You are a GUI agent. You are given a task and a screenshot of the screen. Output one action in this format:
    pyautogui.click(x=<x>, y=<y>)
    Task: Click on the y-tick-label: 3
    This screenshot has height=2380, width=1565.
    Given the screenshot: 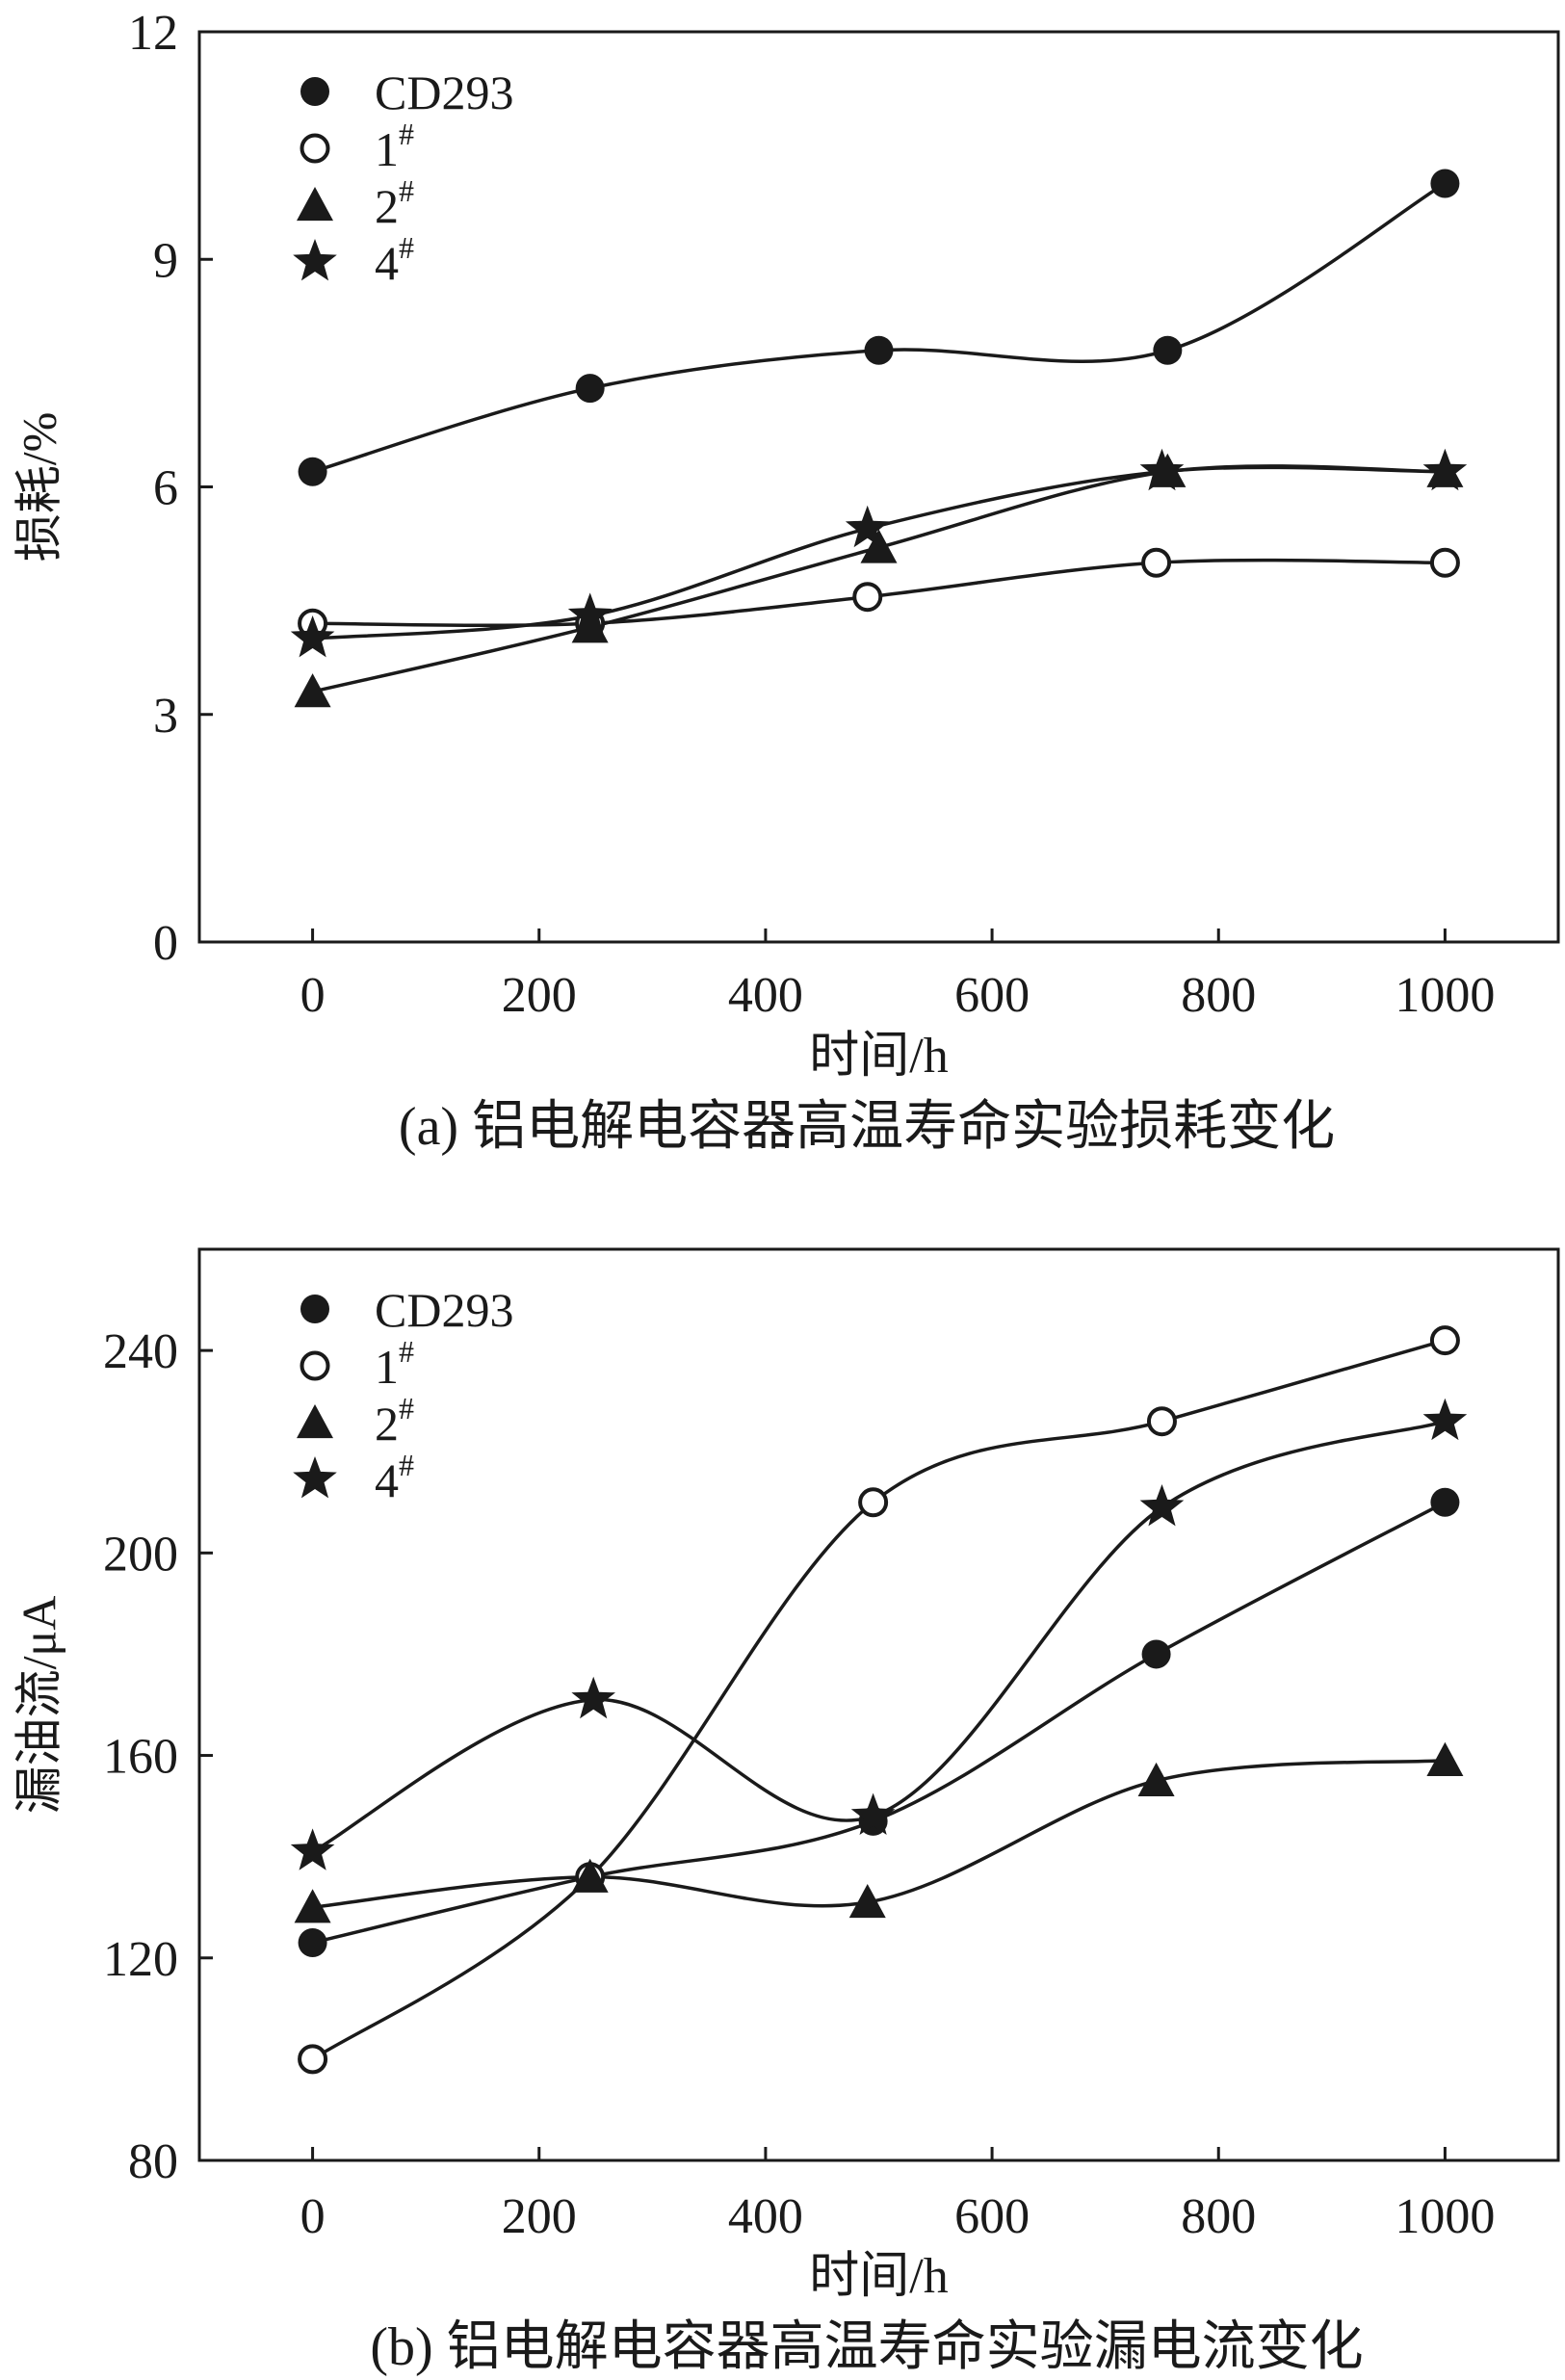 What is the action you would take?
    pyautogui.click(x=165, y=717)
    